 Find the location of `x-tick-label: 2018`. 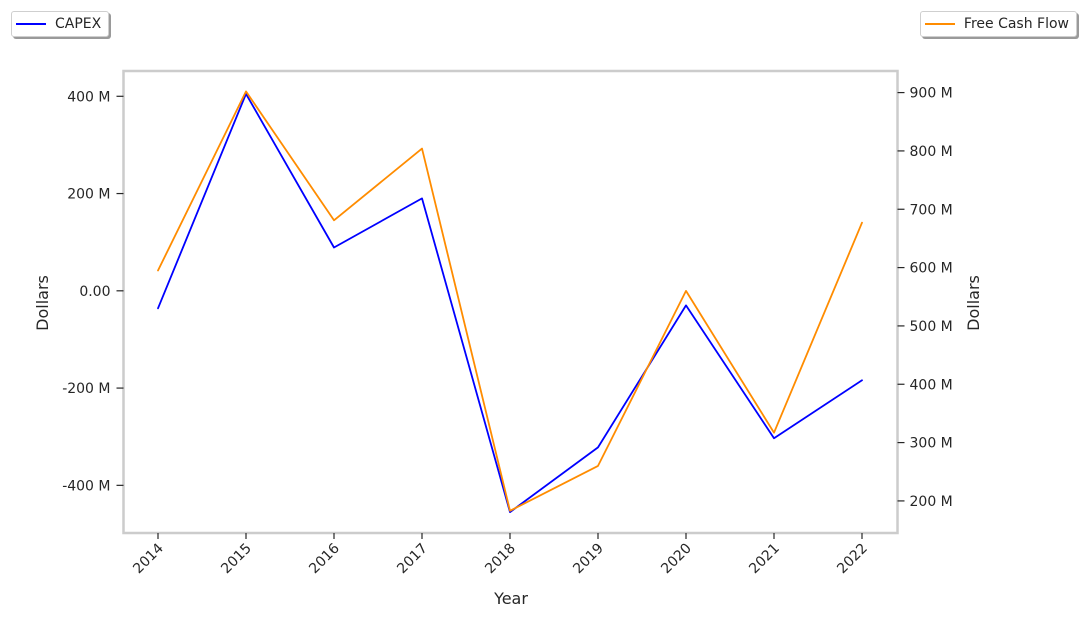

x-tick-label: 2018 is located at coordinates (500, 559).